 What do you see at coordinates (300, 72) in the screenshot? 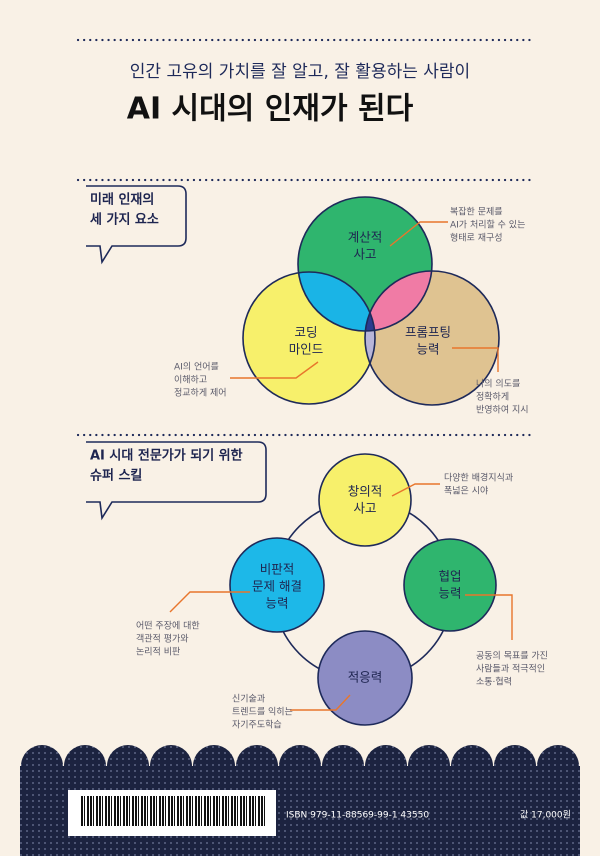
I see `subtitle: 인간 고유의 가치를 잘 알고, 잘 활용하는 사람이` at bounding box center [300, 72].